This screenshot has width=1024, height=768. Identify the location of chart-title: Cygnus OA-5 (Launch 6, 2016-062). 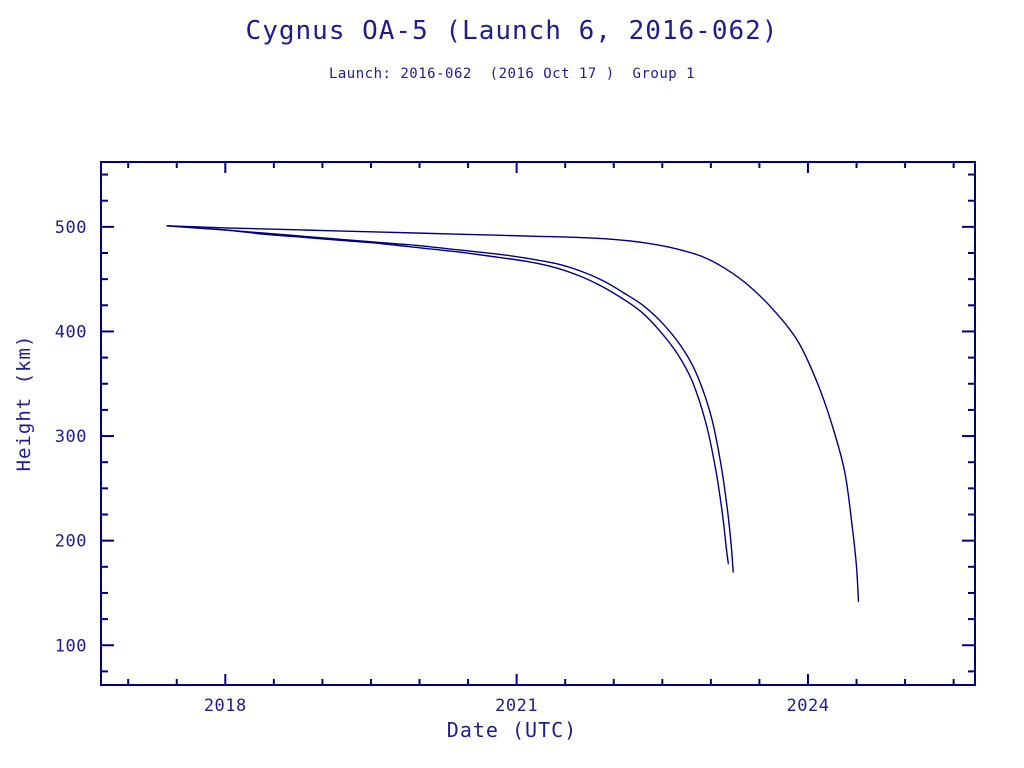
(512, 31).